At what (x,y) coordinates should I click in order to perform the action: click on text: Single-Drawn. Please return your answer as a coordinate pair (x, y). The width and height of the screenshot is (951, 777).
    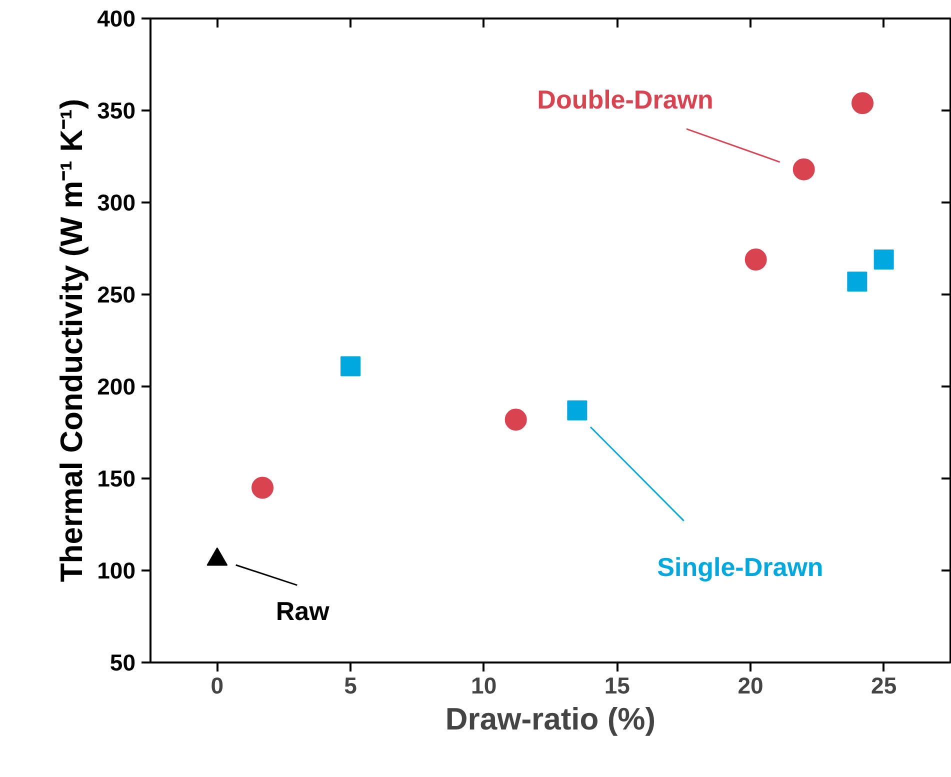
    Looking at the image, I should click on (740, 567).